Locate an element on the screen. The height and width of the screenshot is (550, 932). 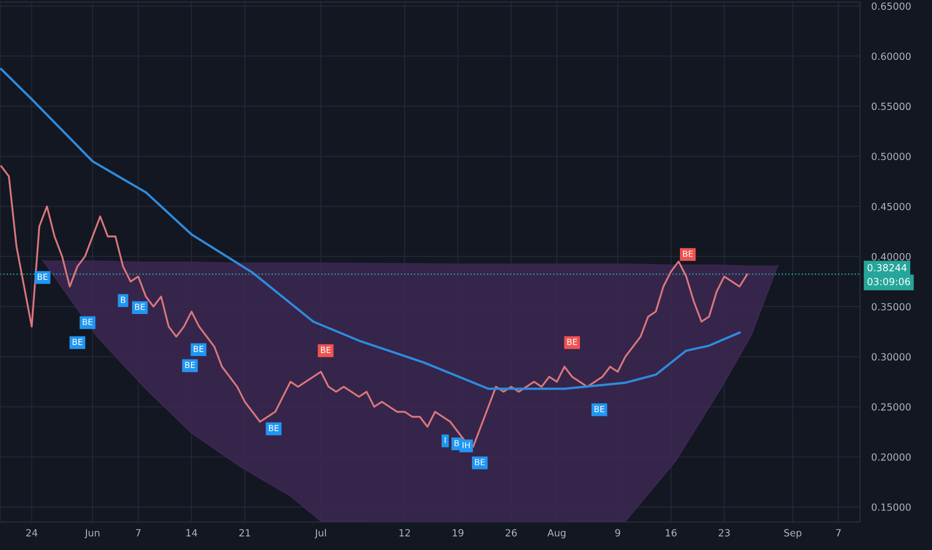
x-tick-label: 16 is located at coordinates (671, 532).